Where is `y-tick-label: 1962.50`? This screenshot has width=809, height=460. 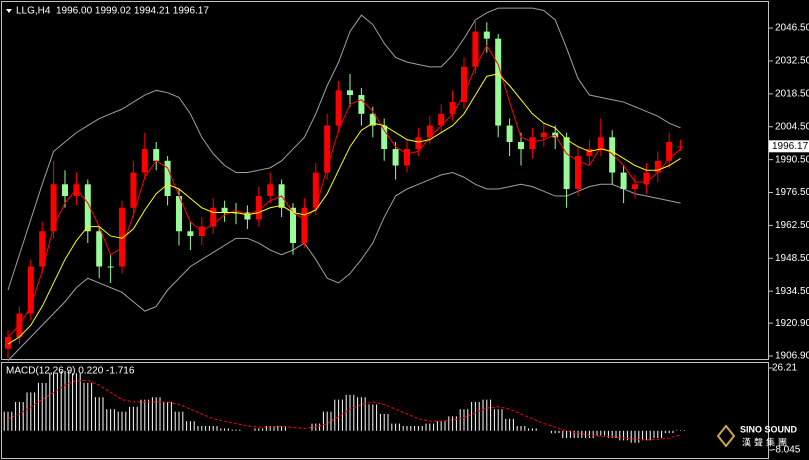 y-tick-label: 1962.50 is located at coordinates (792, 225).